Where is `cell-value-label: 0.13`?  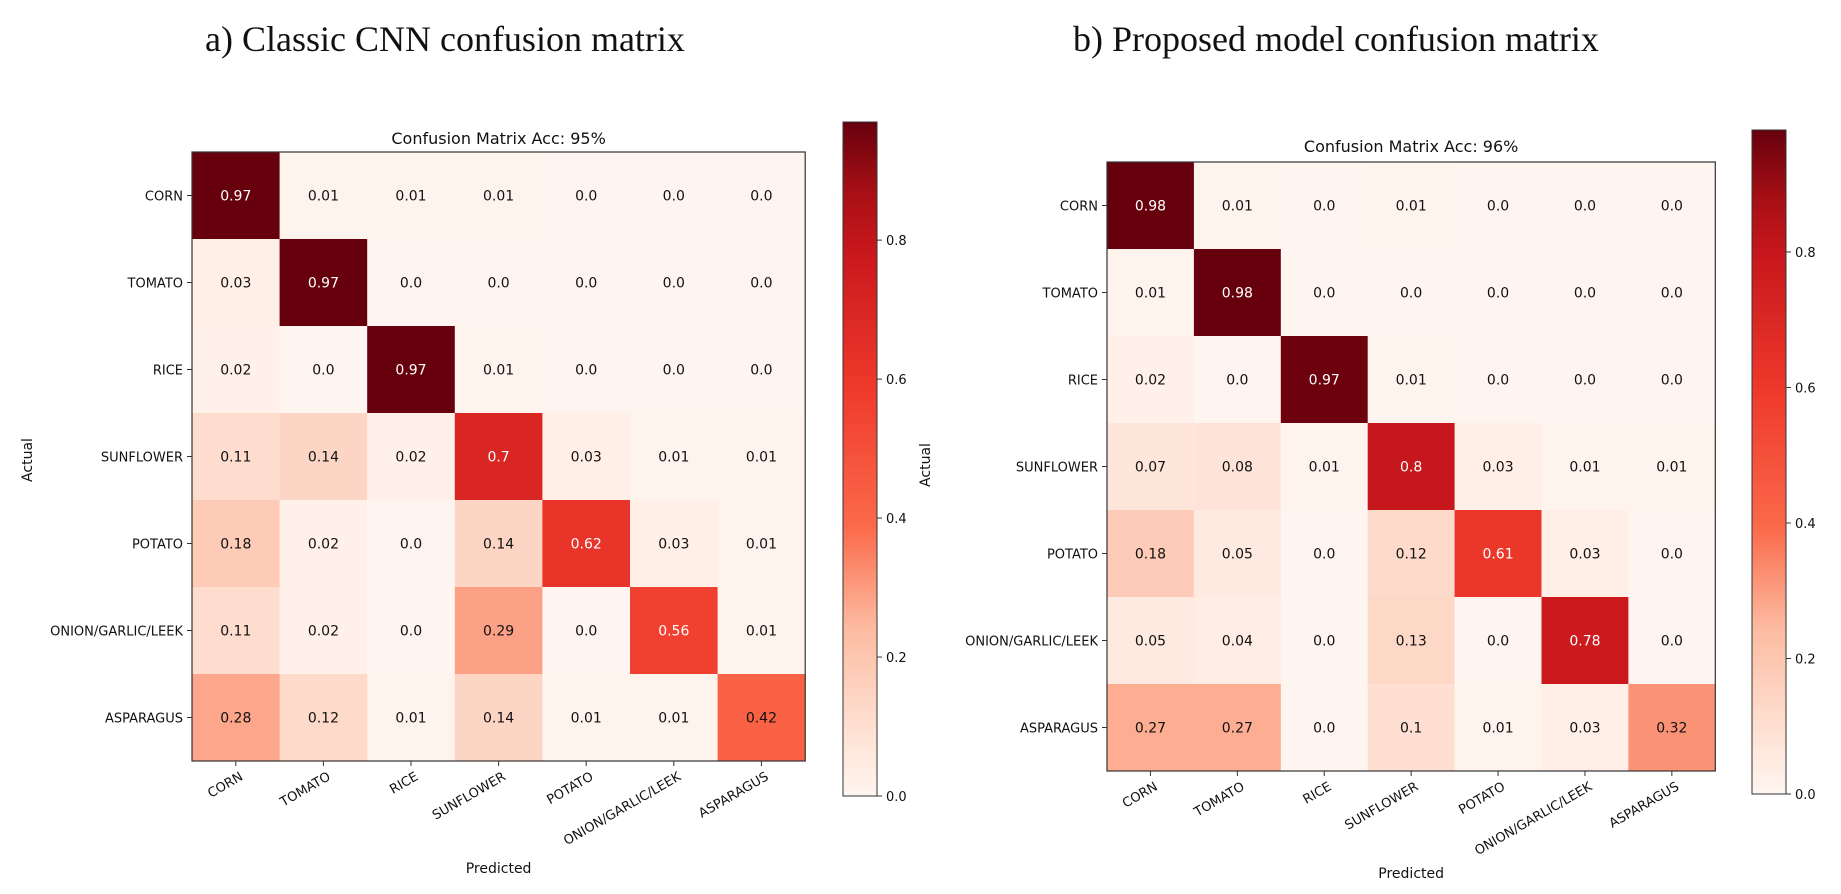 cell-value-label: 0.13 is located at coordinates (1411, 642).